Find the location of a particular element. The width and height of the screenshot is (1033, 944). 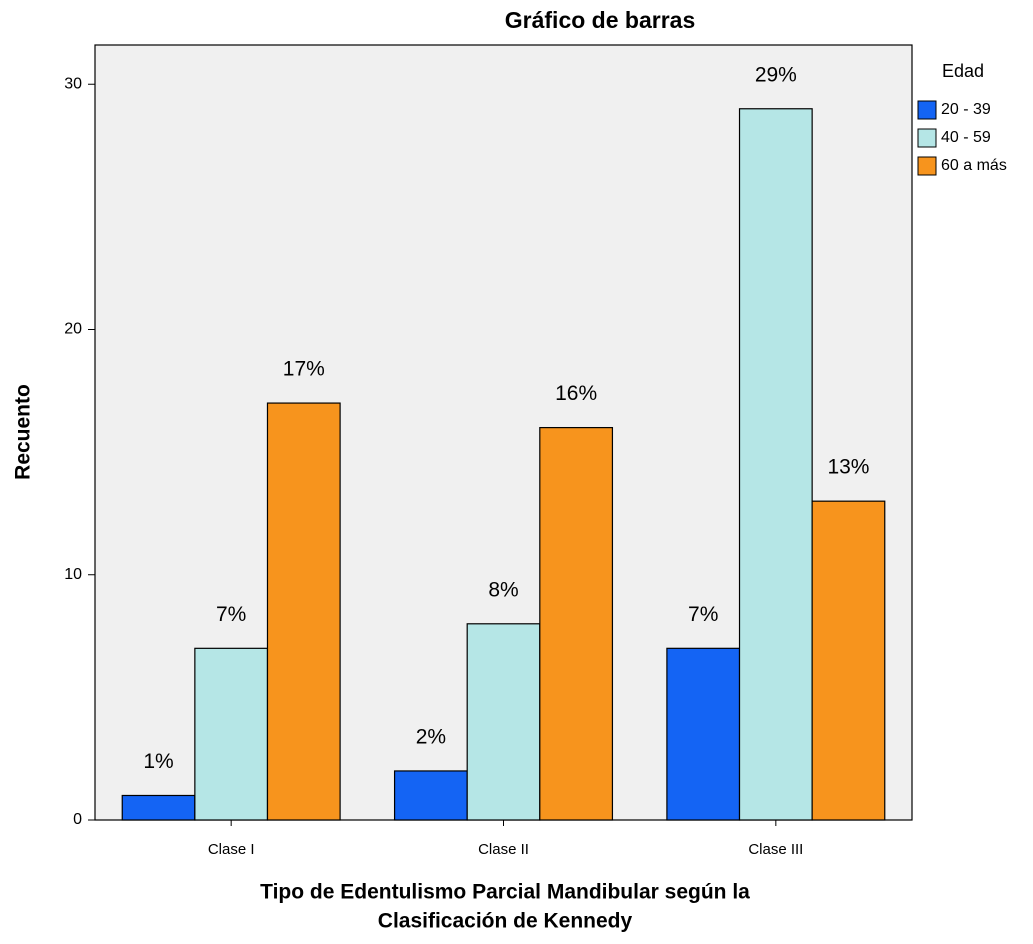

value-label: 17% is located at coordinates (304, 369).